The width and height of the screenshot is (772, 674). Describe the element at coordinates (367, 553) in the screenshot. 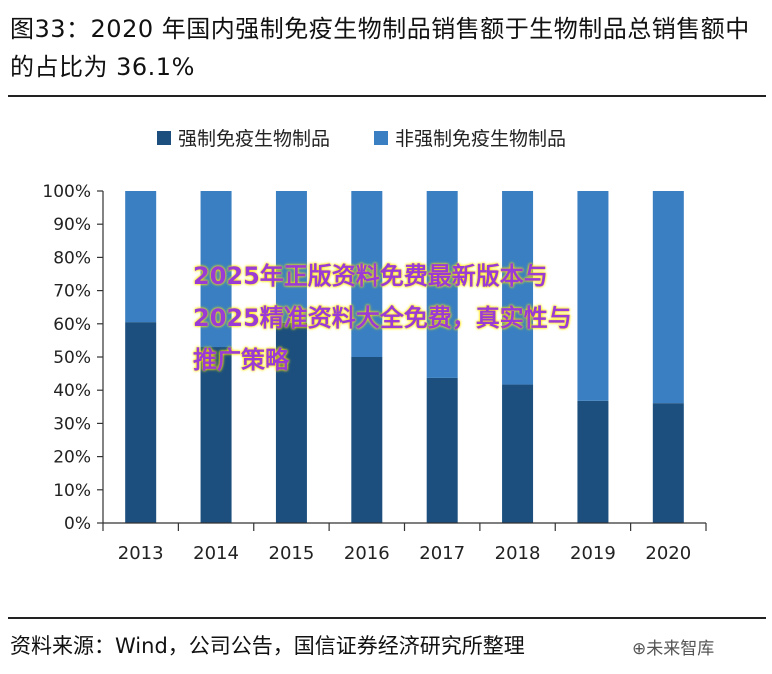

I see `x-tick-label: 2016` at that location.